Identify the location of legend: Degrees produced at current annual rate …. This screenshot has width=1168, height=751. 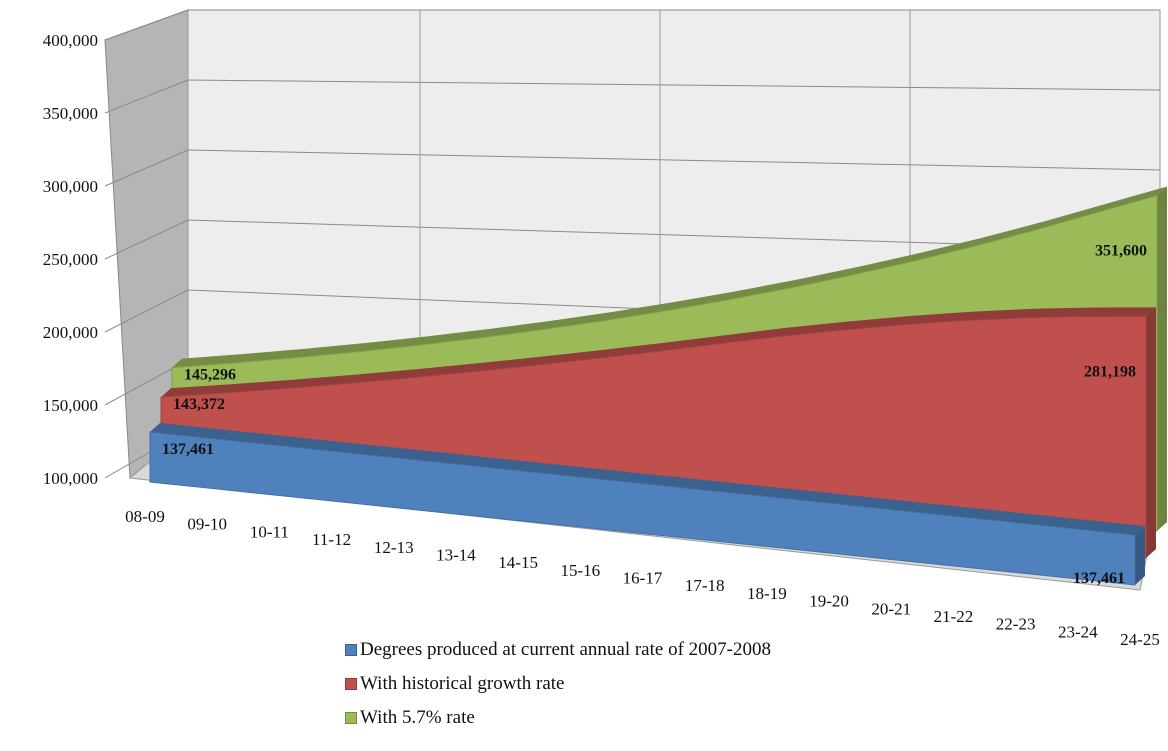
(558, 684).